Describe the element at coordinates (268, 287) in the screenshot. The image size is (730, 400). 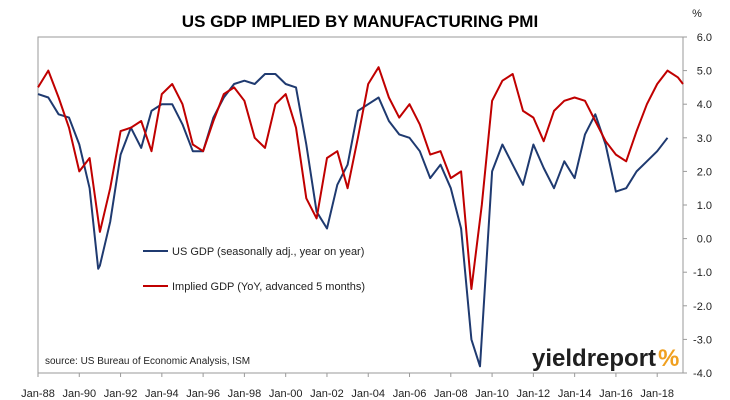
I see `legend-label-implied-gdp: Implied GDP (YoY, advanced 5 months)` at that location.